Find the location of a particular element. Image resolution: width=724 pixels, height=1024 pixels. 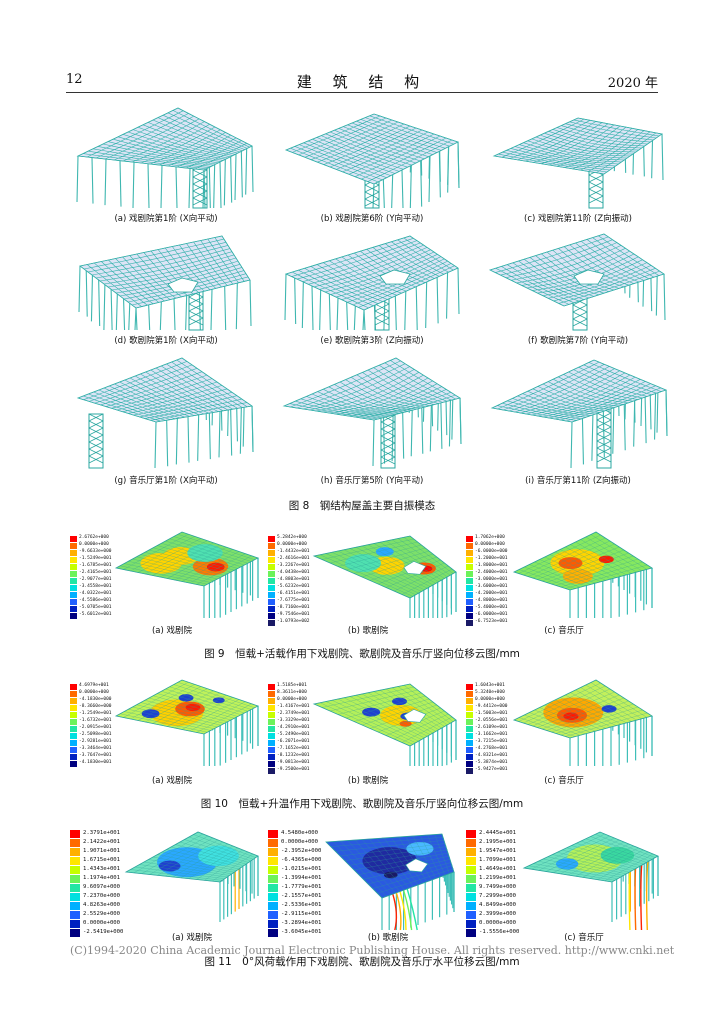

legend-row: 7.2370e+000 is located at coordinates (101, 897).